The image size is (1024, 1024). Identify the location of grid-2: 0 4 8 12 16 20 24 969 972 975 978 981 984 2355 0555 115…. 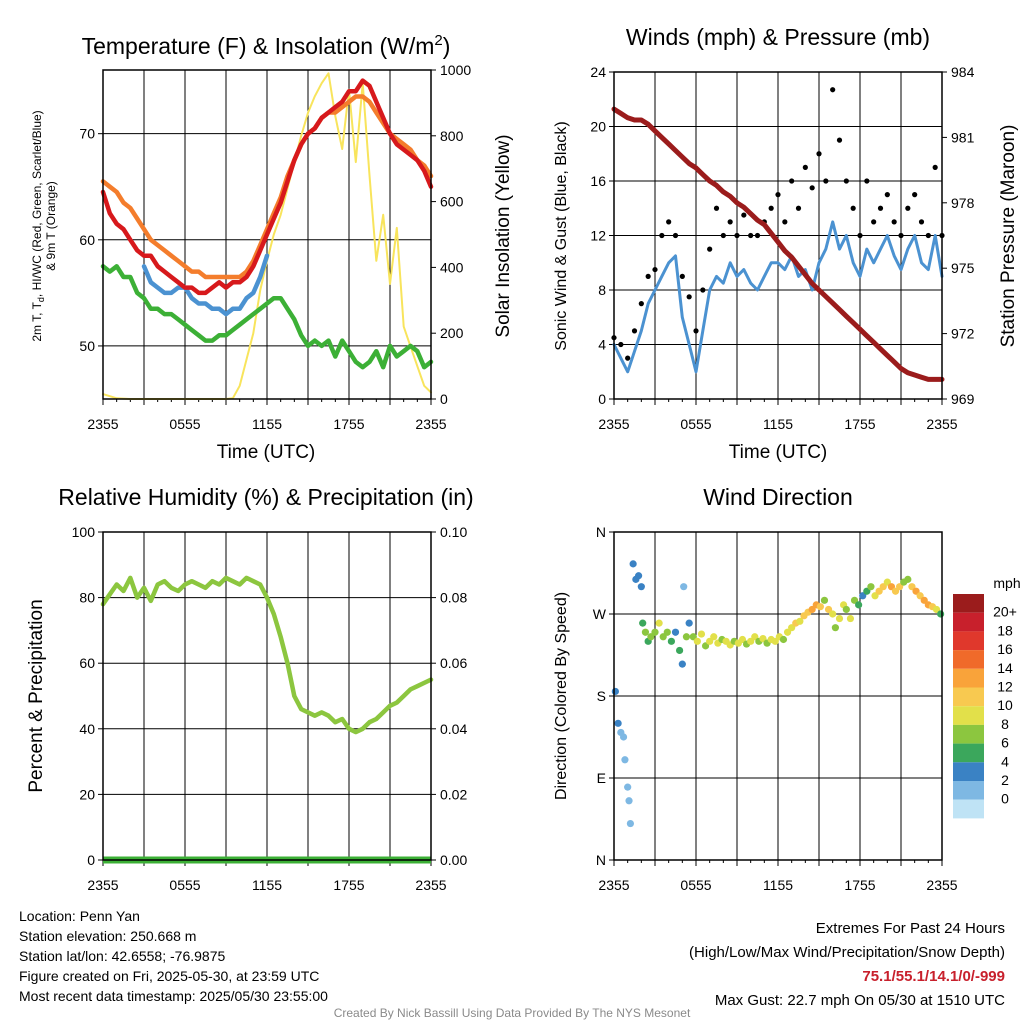
(782, 248).